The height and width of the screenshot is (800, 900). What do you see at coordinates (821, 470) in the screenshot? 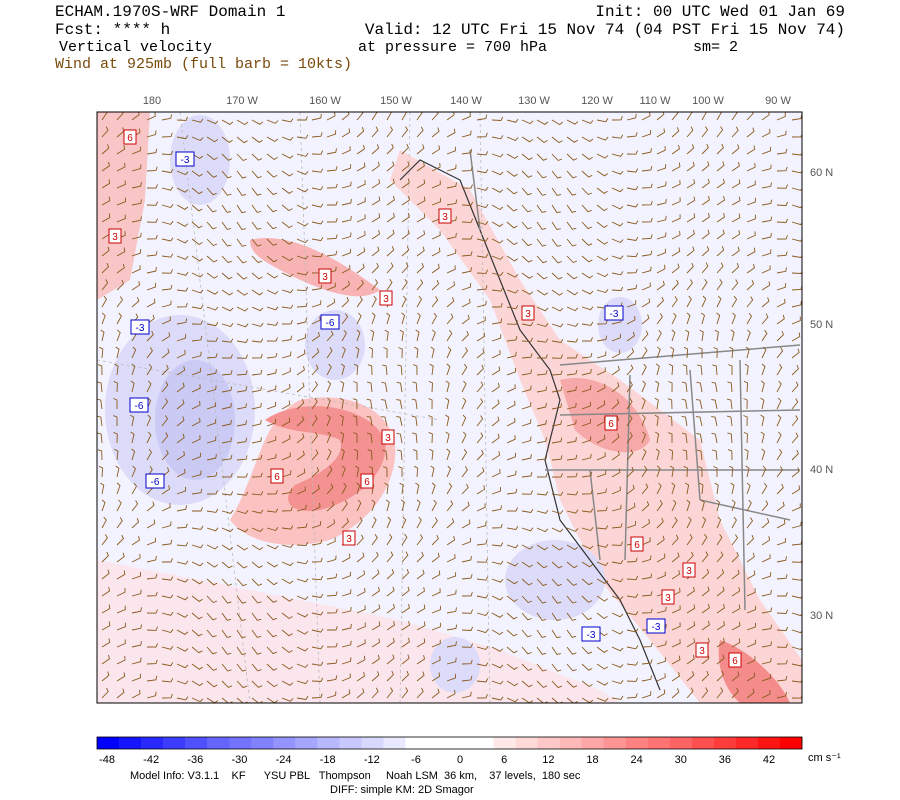
I see `latitude-label: 40 N` at bounding box center [821, 470].